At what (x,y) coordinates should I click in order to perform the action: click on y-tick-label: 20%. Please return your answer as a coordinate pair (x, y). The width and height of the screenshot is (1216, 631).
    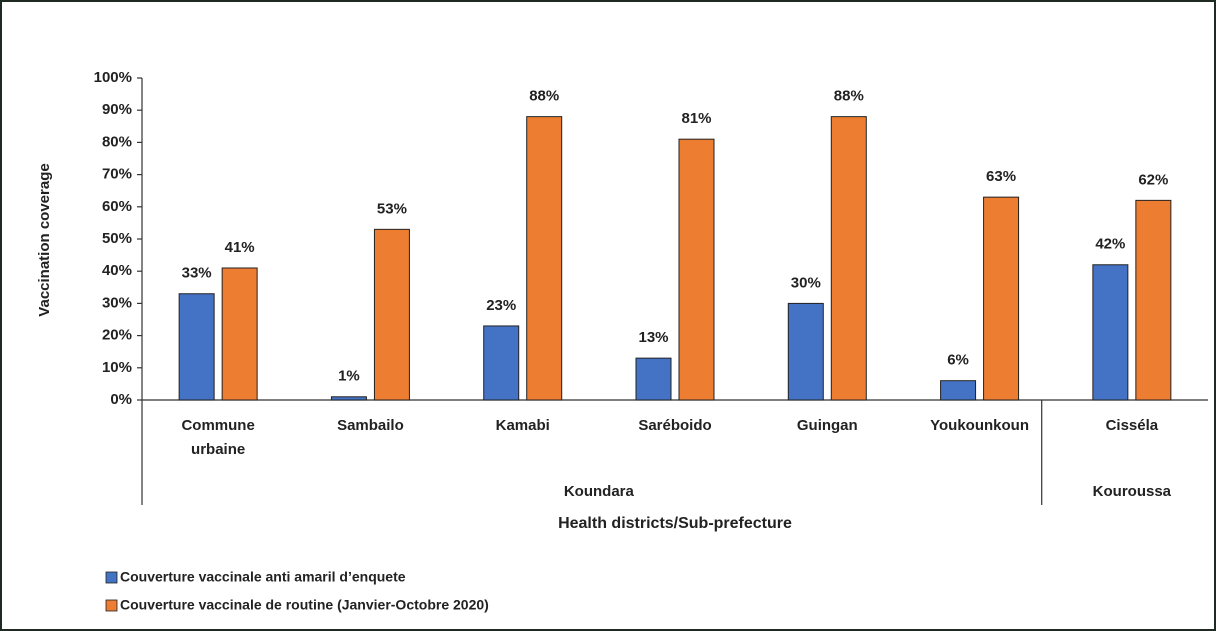
    Looking at the image, I should click on (117, 335).